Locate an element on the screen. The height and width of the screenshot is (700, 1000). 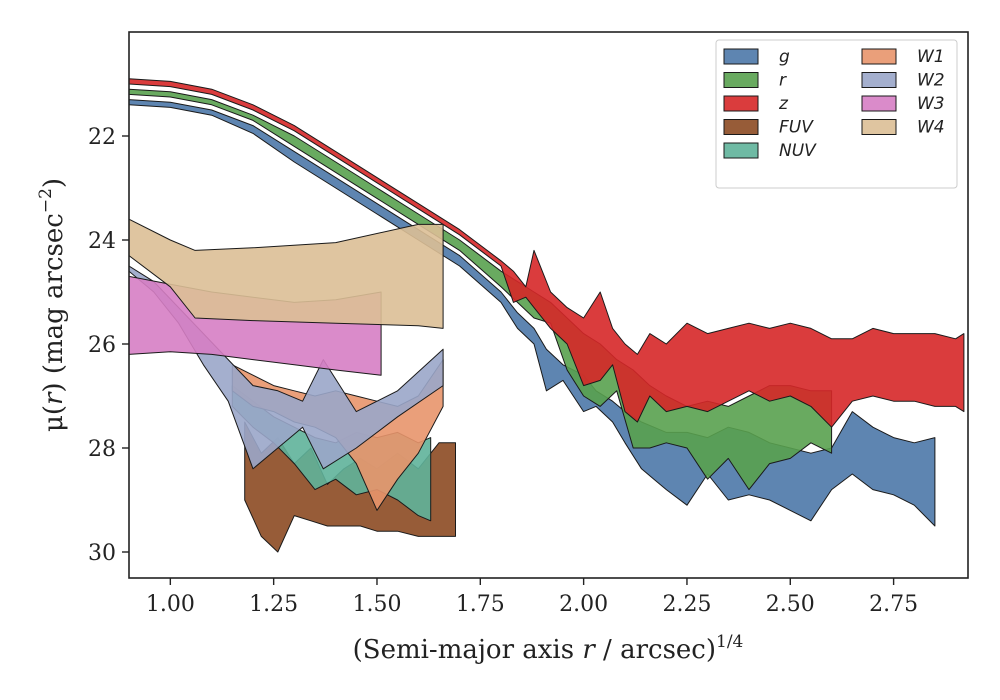
y-tick-label: 28 is located at coordinates (102, 449).